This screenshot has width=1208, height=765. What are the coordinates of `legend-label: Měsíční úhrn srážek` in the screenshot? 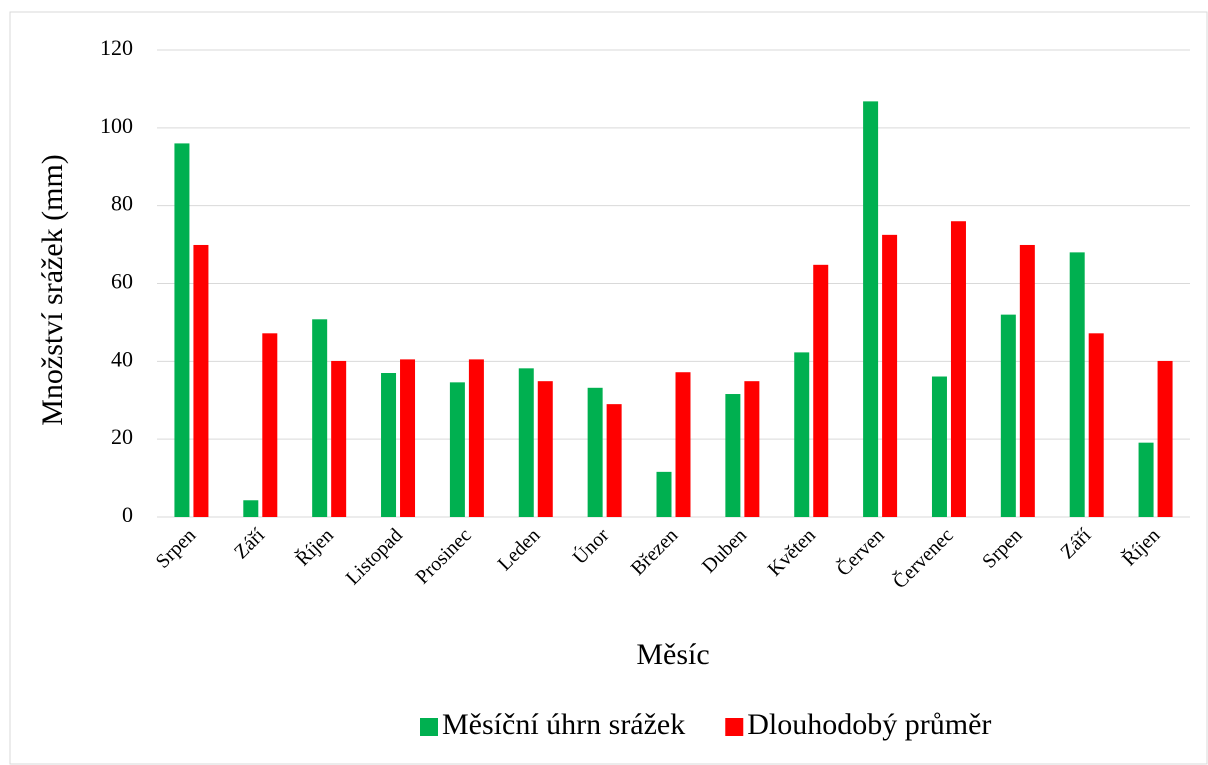 It's located at (563, 724).